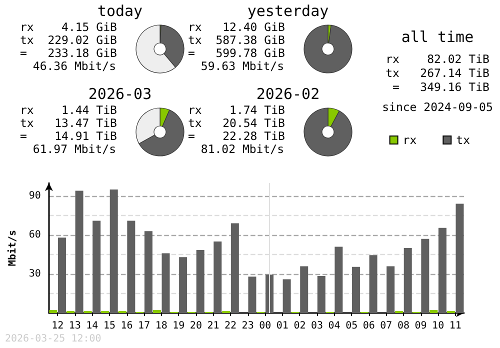  I want to click on x-tick-label: 18, so click(161, 326).